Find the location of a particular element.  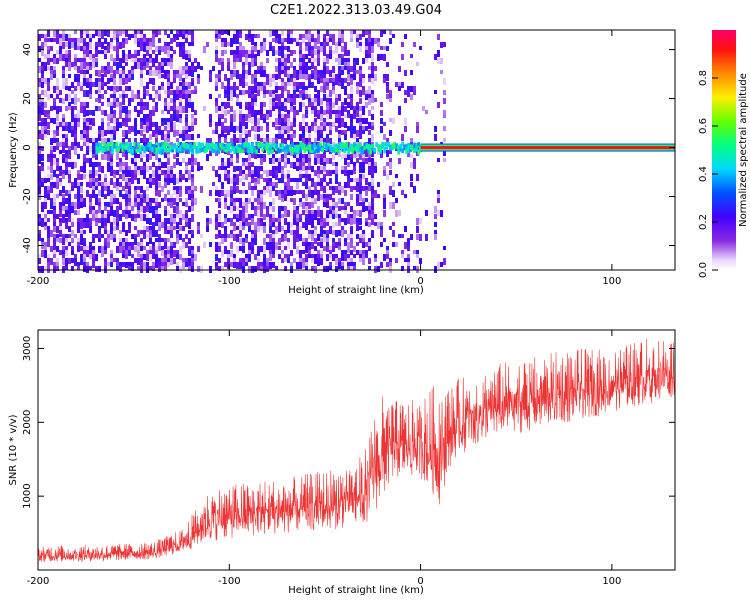

spectrogram-x-label: Height of straight line (km) is located at coordinates (356, 290).